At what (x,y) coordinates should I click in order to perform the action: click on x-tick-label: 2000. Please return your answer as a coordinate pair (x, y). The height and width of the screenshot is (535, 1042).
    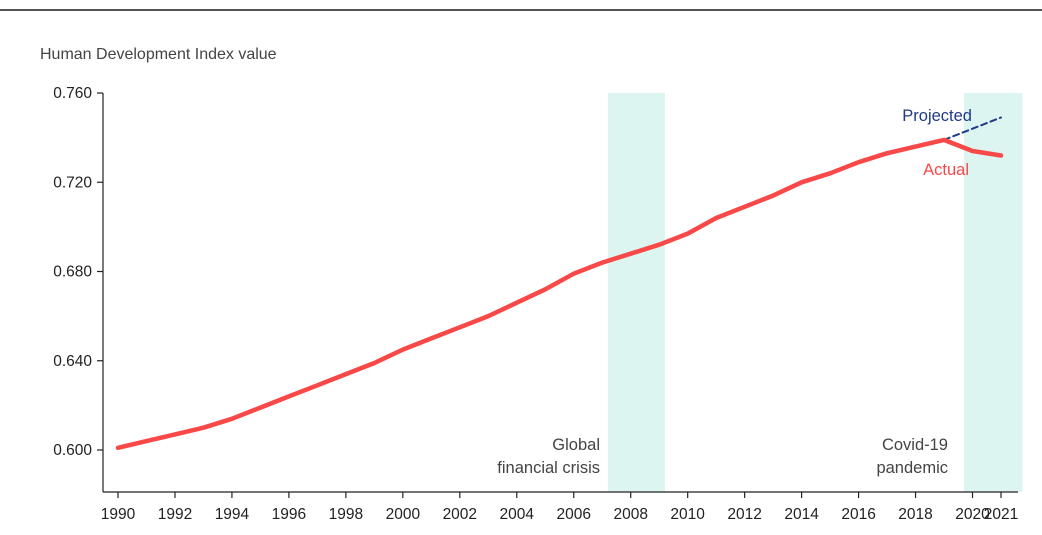
    Looking at the image, I should click on (403, 514).